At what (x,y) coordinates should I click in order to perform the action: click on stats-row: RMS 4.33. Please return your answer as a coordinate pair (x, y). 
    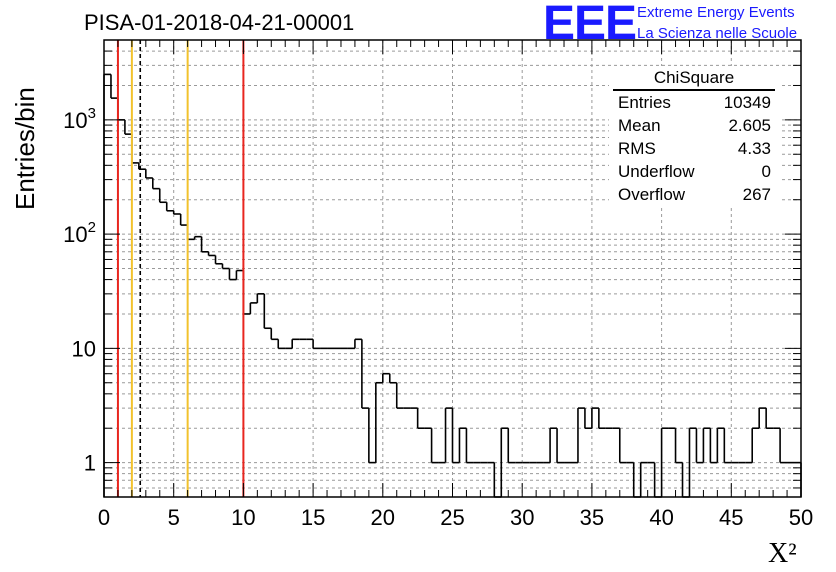
    Looking at the image, I should click on (694, 148).